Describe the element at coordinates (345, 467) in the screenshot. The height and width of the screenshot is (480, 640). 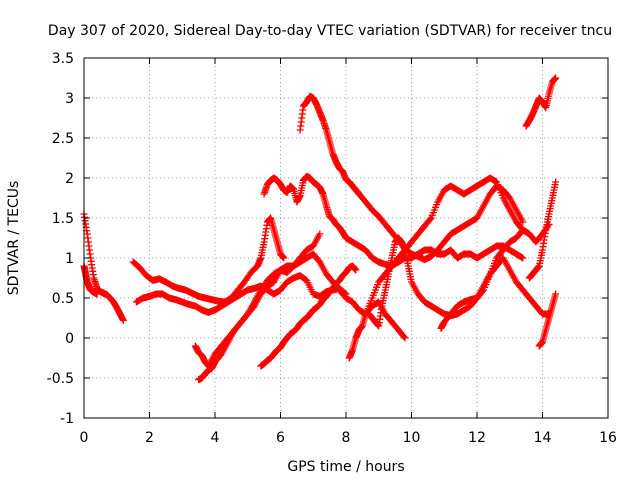
I see `x-axis-label: GPS time / hours` at that location.